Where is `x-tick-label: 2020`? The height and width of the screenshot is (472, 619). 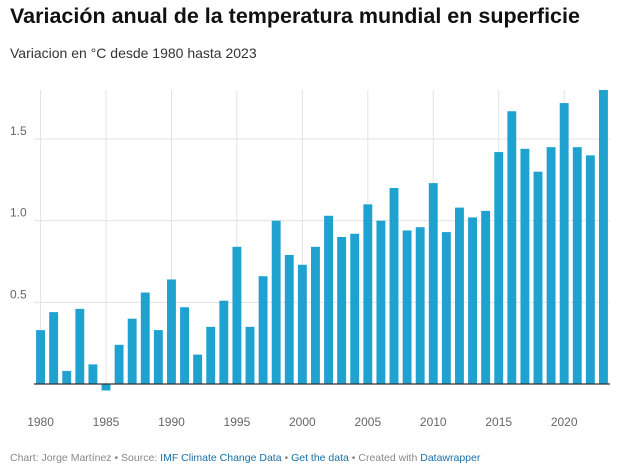 x-tick-label: 2020 is located at coordinates (564, 422).